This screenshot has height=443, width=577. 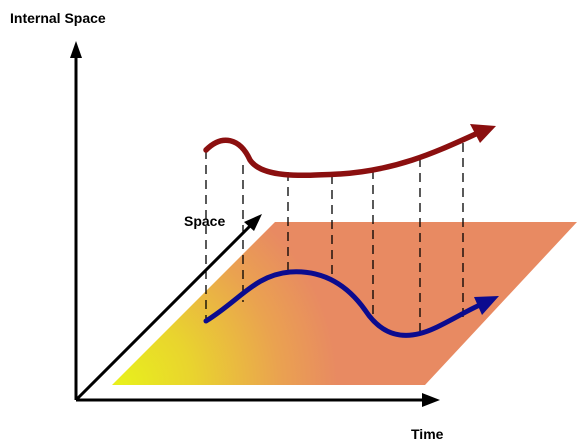 I want to click on upper-curve, so click(x=342, y=154).